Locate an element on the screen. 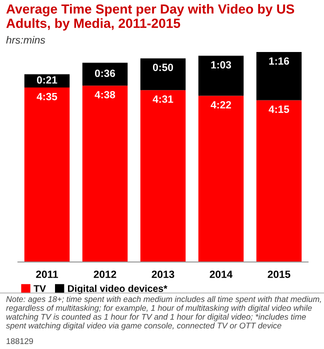 The image size is (324, 349). chart-title: Average Time Spent per Day with Video by US Adults, by Media, 2011-2015 is located at coordinates (150, 17).